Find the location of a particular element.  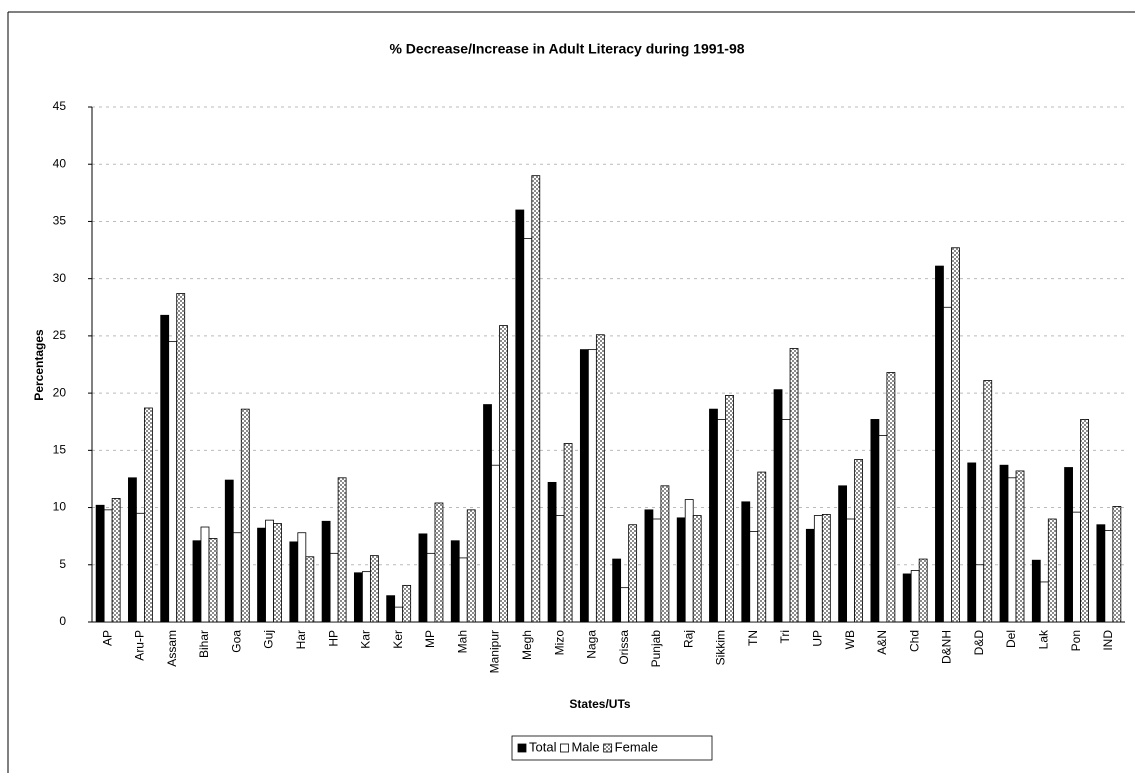

y-tick-label: 40 is located at coordinates (60, 163).